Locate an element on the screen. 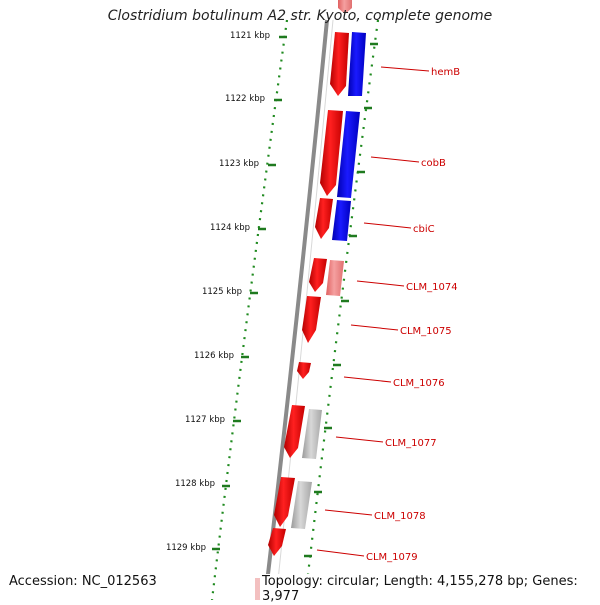 The width and height of the screenshot is (600, 605). ruler-tick-label: 1122 kbp is located at coordinates (245, 99).